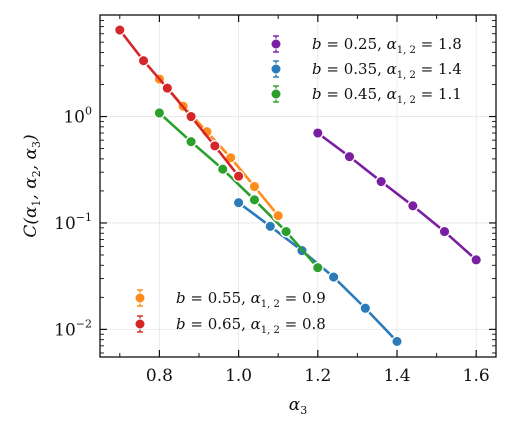 Image resolution: width=512 pixels, height=428 pixels. What do you see at coordinates (387, 95) in the screenshot?
I see `legend-label: b = 0.45, α1, 2 = 1.1` at bounding box center [387, 95].